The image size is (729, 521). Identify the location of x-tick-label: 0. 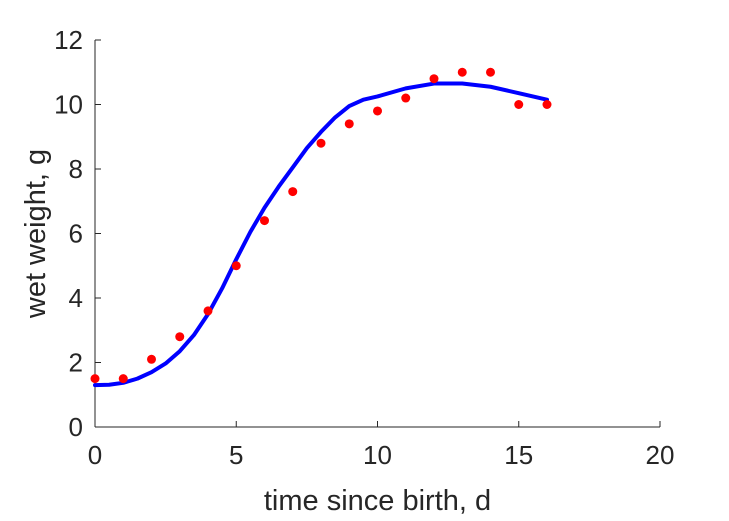
(95, 455).